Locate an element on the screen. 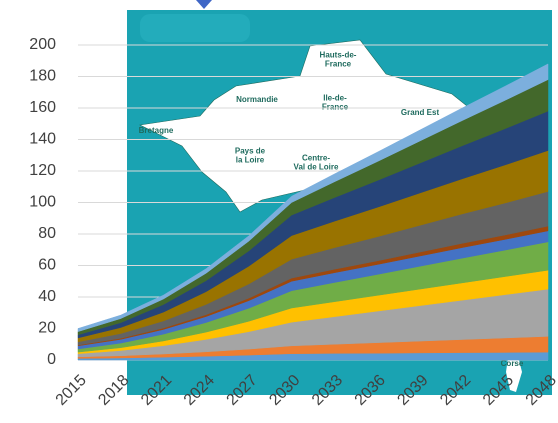 This screenshot has height=423, width=558. y-tick-label: 180 is located at coordinates (42, 76).